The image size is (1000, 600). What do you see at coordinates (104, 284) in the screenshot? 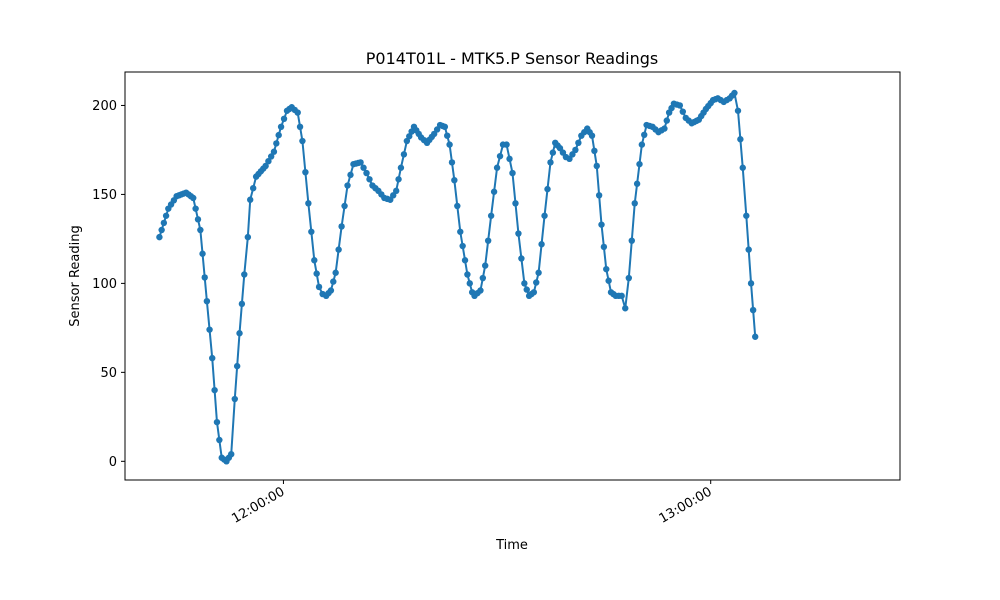
I see `y-tick-label: 100` at bounding box center [104, 284].